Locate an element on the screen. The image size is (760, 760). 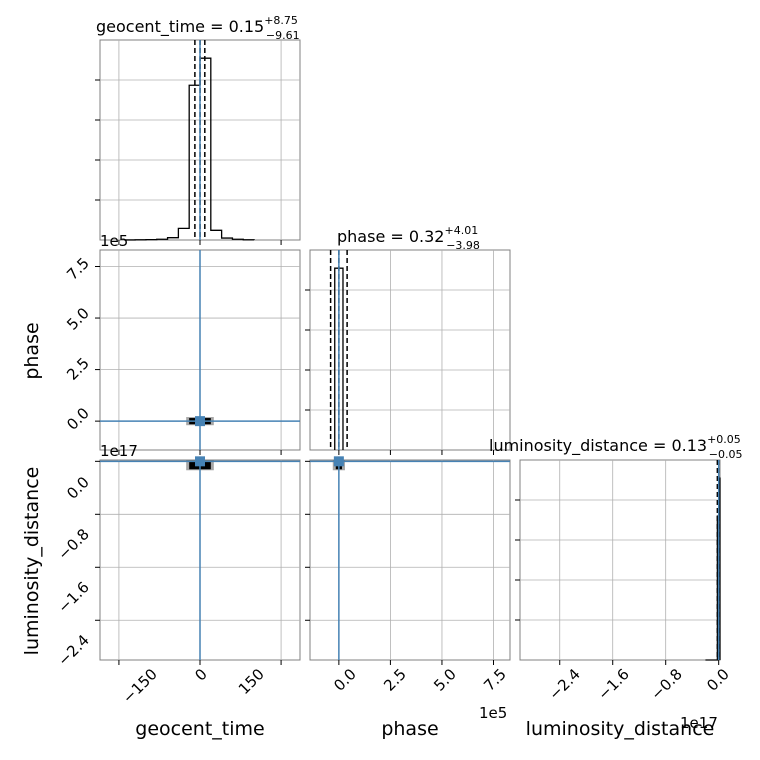
title-luminosity-distance-text: luminosity_distance = 0.13 is located at coordinates (598, 446).